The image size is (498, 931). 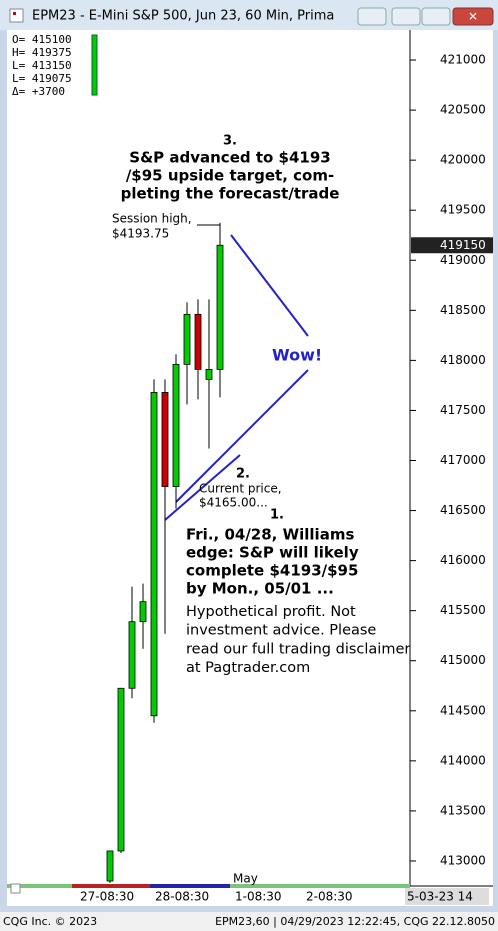 I want to click on annotation: Wow!, so click(x=297, y=355).